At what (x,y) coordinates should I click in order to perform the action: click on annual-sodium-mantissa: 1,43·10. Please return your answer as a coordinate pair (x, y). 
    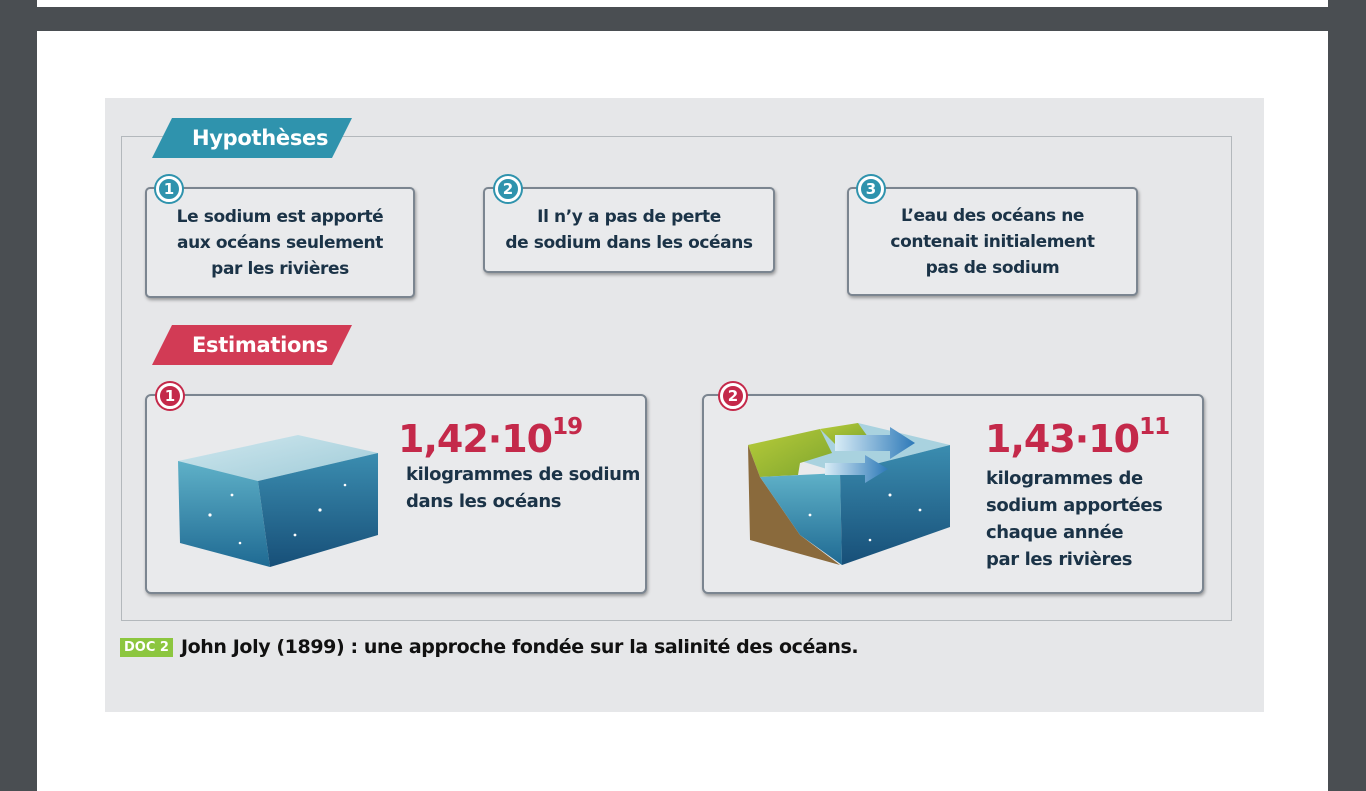
    Looking at the image, I should click on (1062, 439).